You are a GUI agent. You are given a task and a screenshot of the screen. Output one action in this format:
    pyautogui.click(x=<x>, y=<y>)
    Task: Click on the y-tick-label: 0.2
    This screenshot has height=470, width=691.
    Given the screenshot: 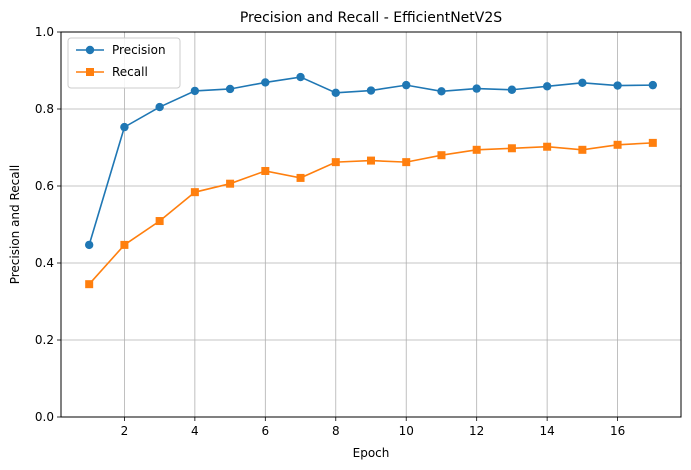 What is the action you would take?
    pyautogui.click(x=44, y=340)
    